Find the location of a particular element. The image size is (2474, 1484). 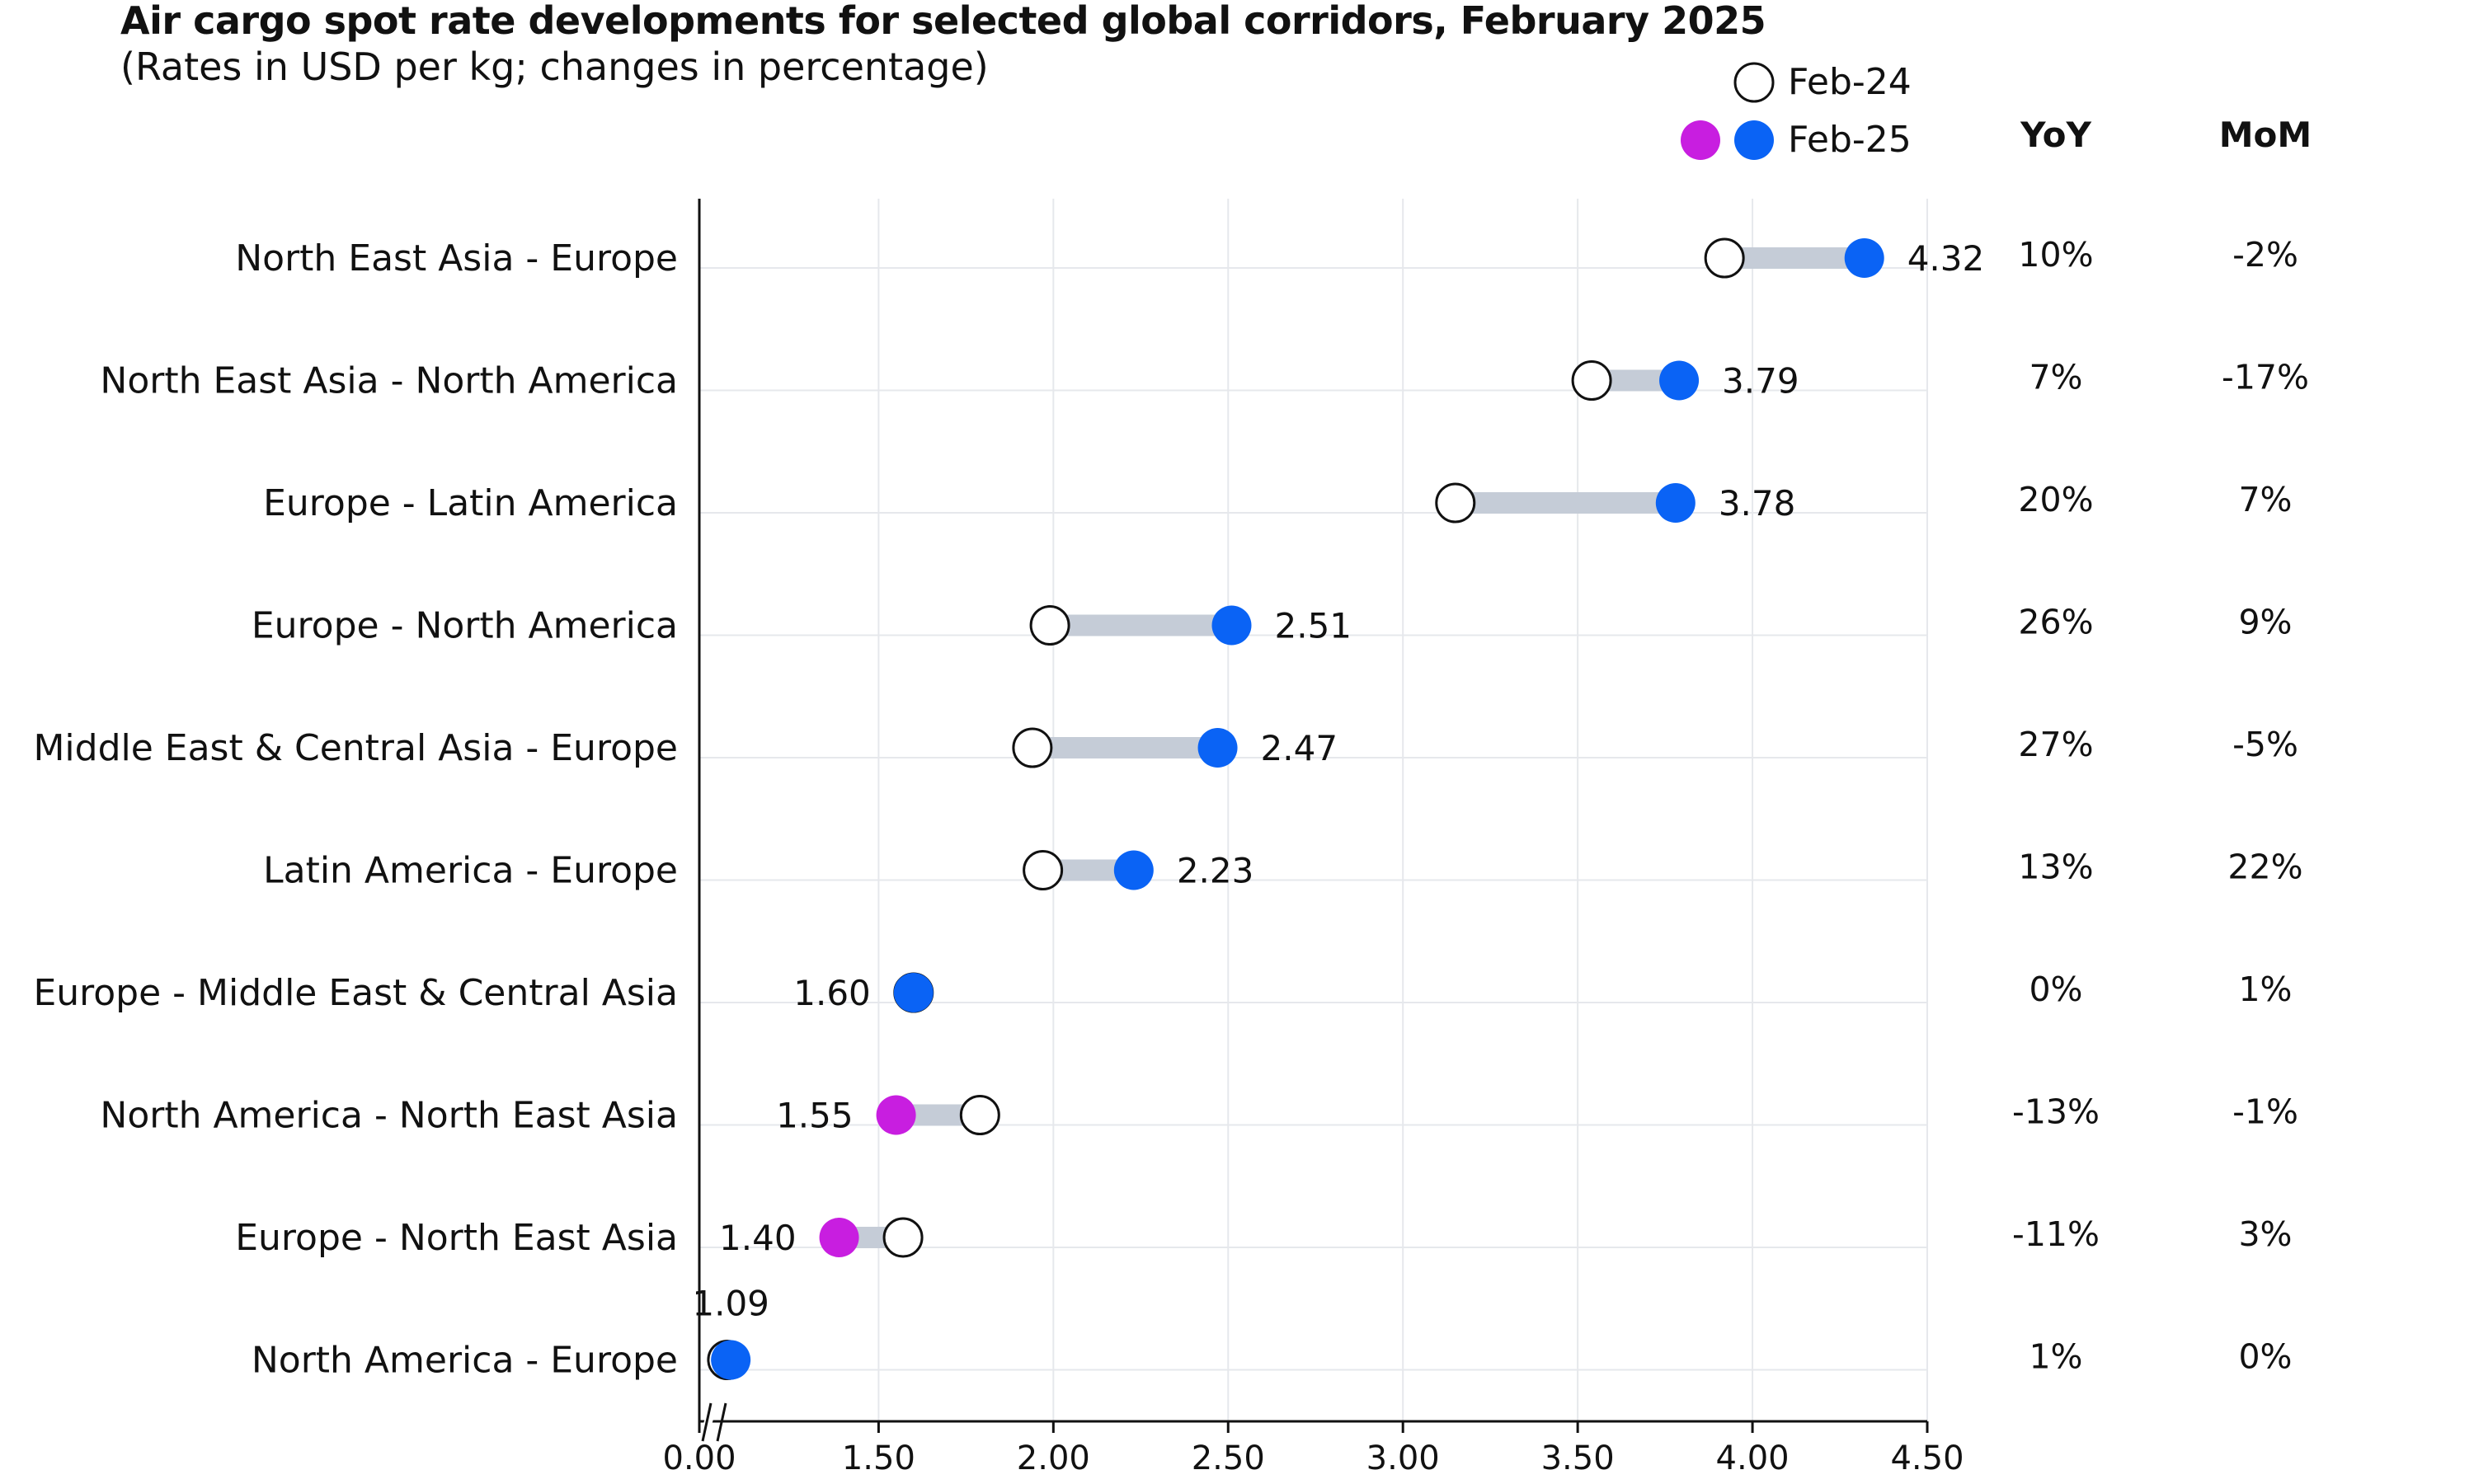

mom-value: -5% is located at coordinates (2265, 744).